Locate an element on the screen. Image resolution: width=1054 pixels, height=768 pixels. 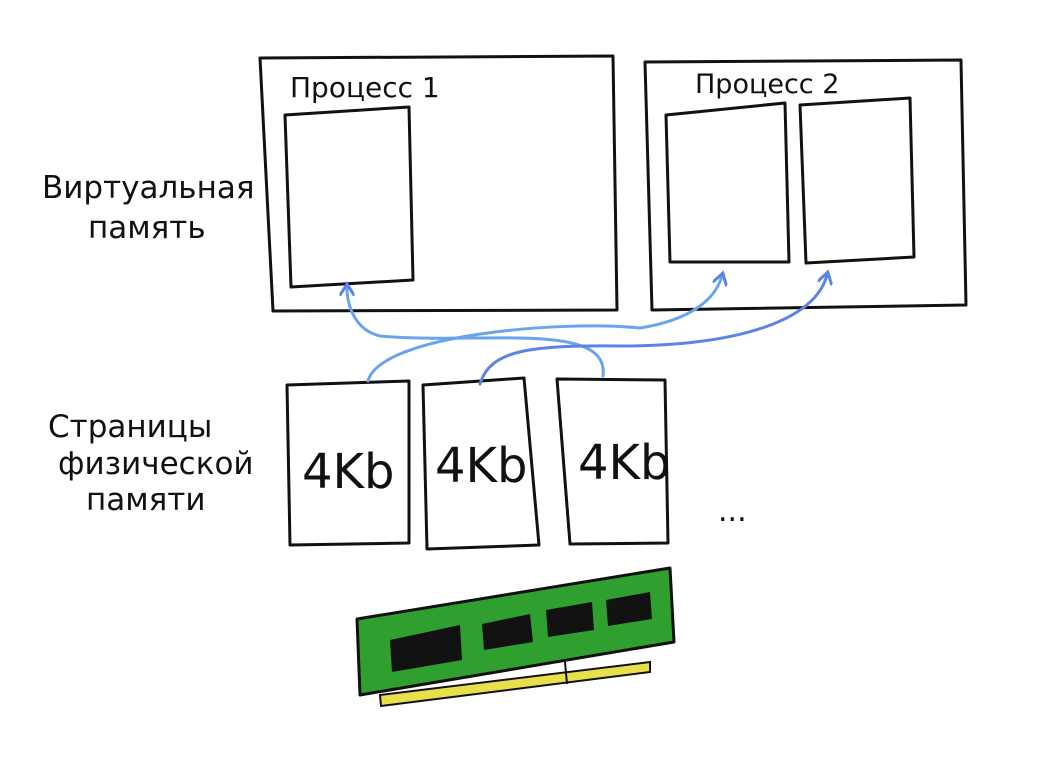
process-1-title: Процесс 1 is located at coordinates (365, 87).